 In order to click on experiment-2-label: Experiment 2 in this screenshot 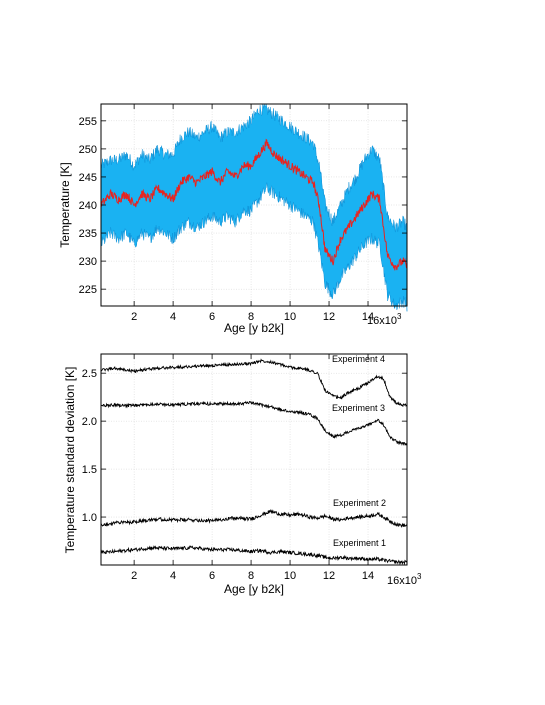, I will do `click(359, 503)`.